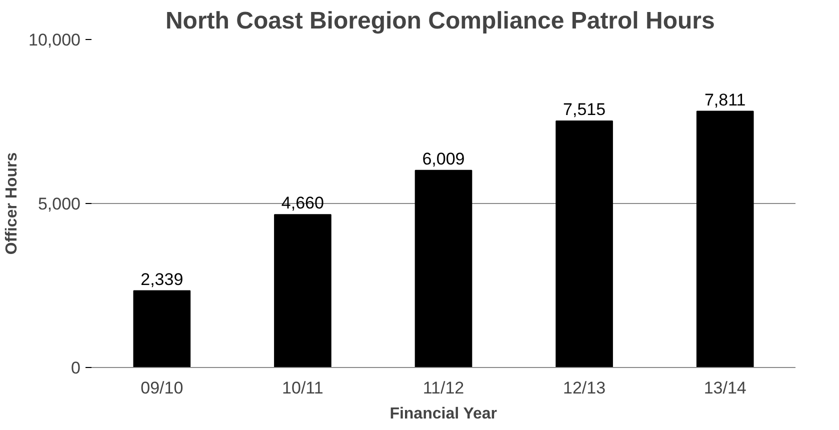  Describe the element at coordinates (725, 388) in the screenshot. I see `x-tick-label: 13/14` at that location.